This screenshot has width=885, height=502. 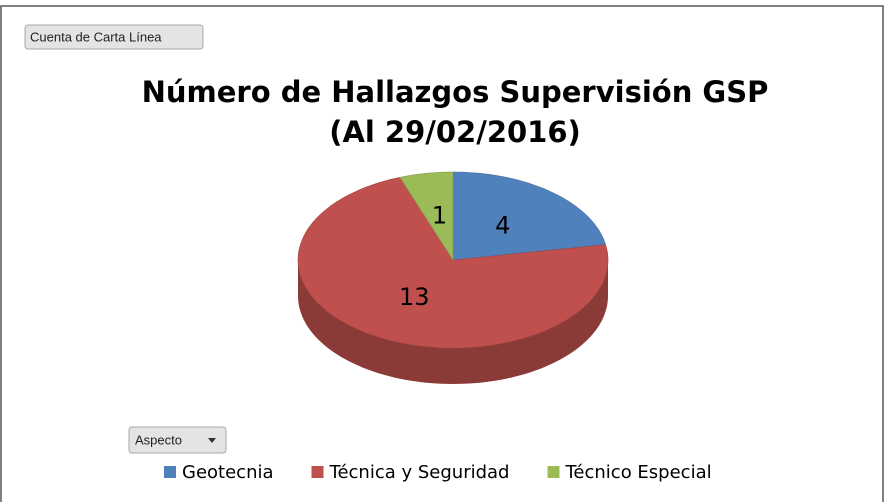 I want to click on filter-button-label: Aspecto, so click(x=158, y=439).